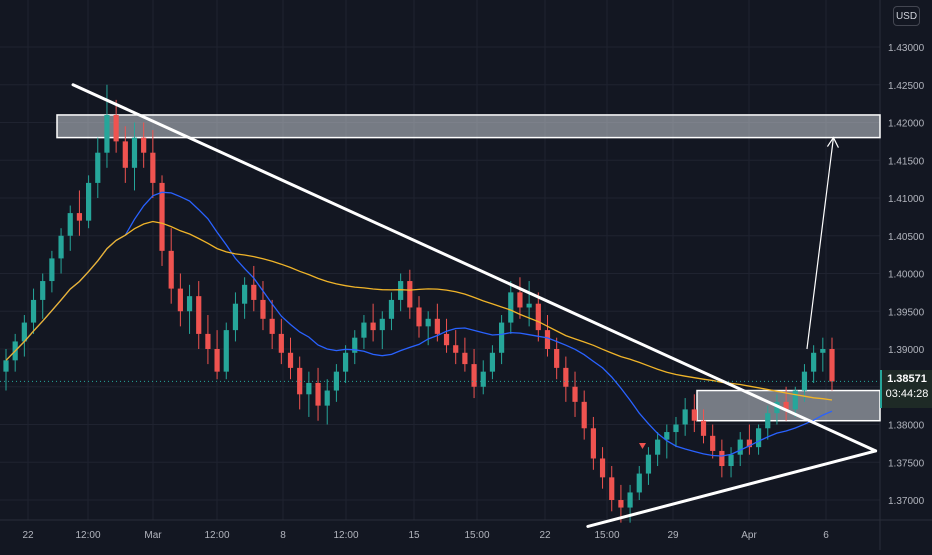  I want to click on marker-triangle, so click(642, 446).